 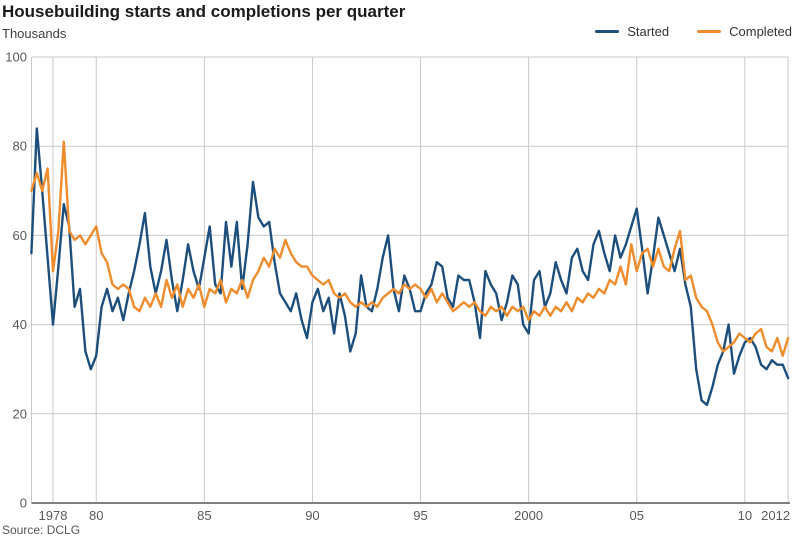 I want to click on y-axis-labels: 0 20 40 60 80 100, so click(x=16, y=280).